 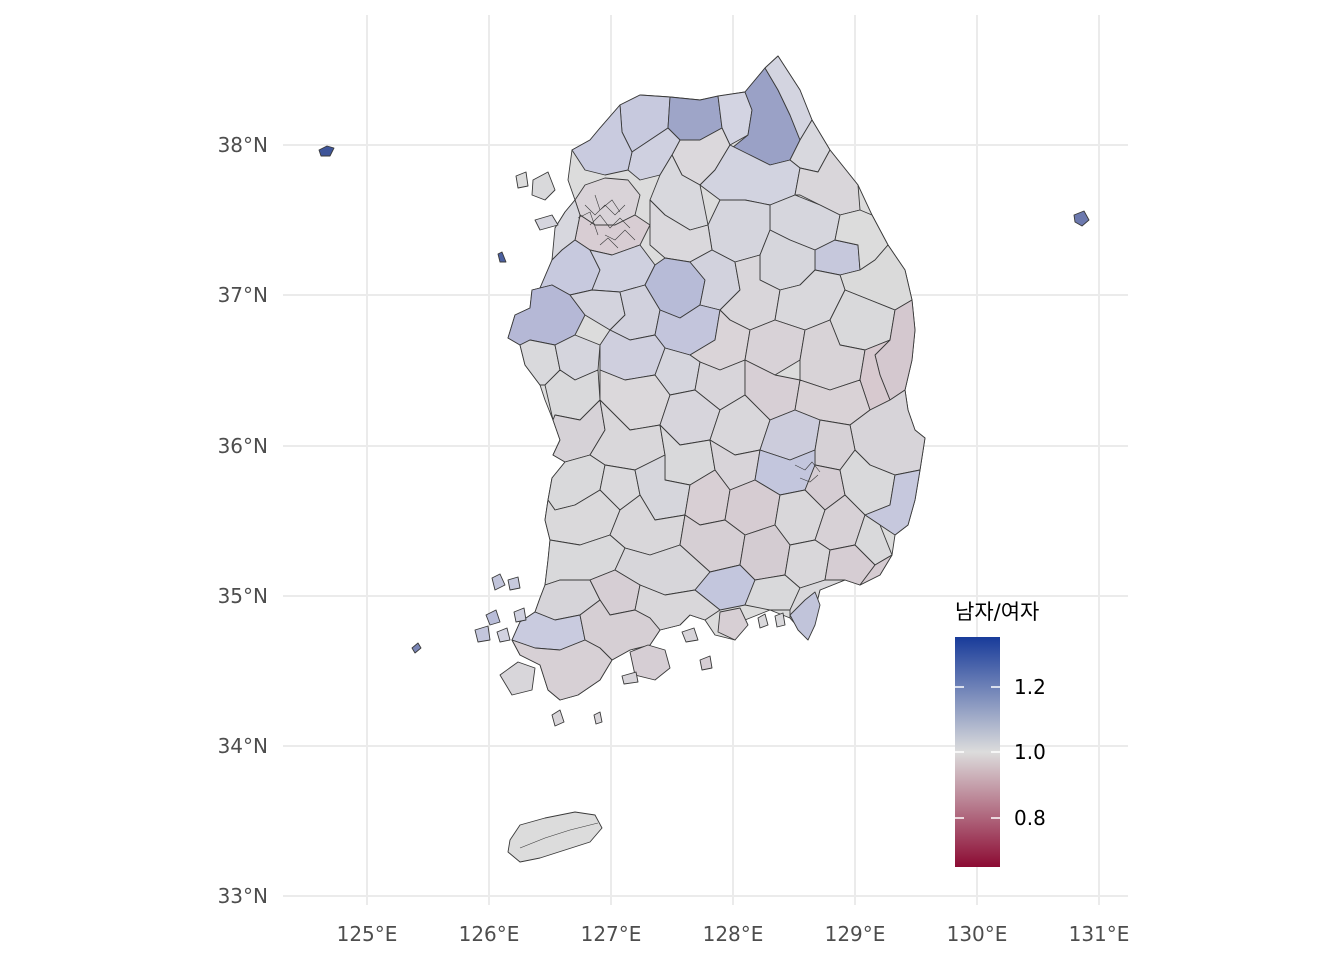 I want to click on y-tick-label: 34°N, so click(x=243, y=746).